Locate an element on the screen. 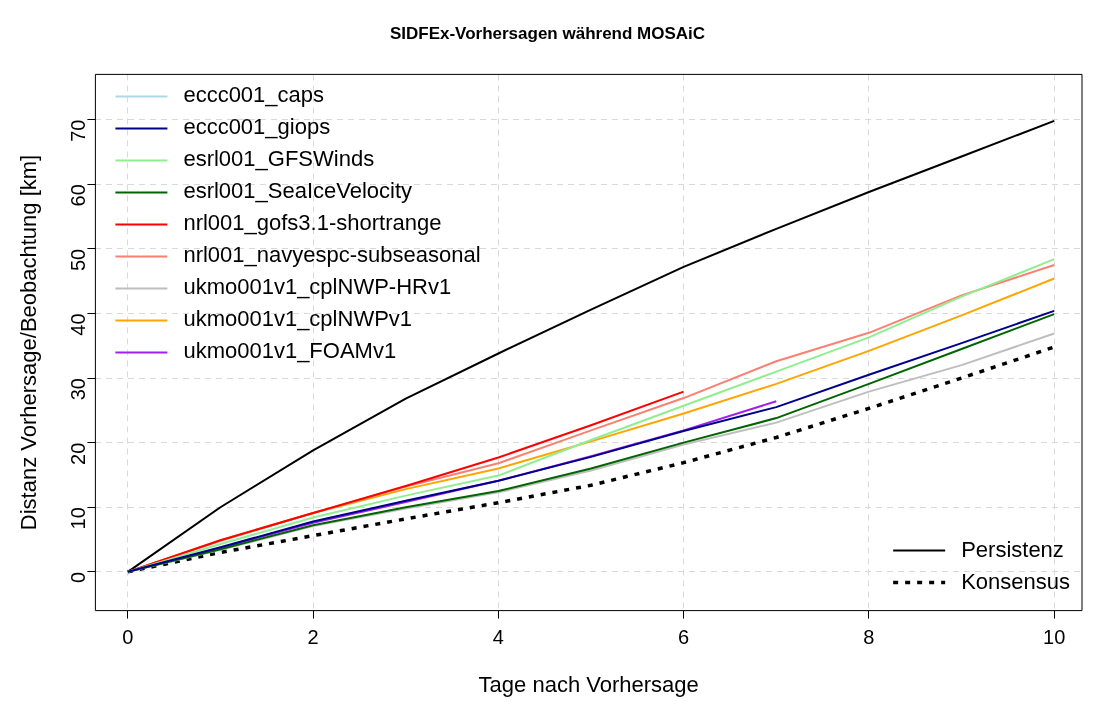  legend-label: Konsensus is located at coordinates (1016, 581).